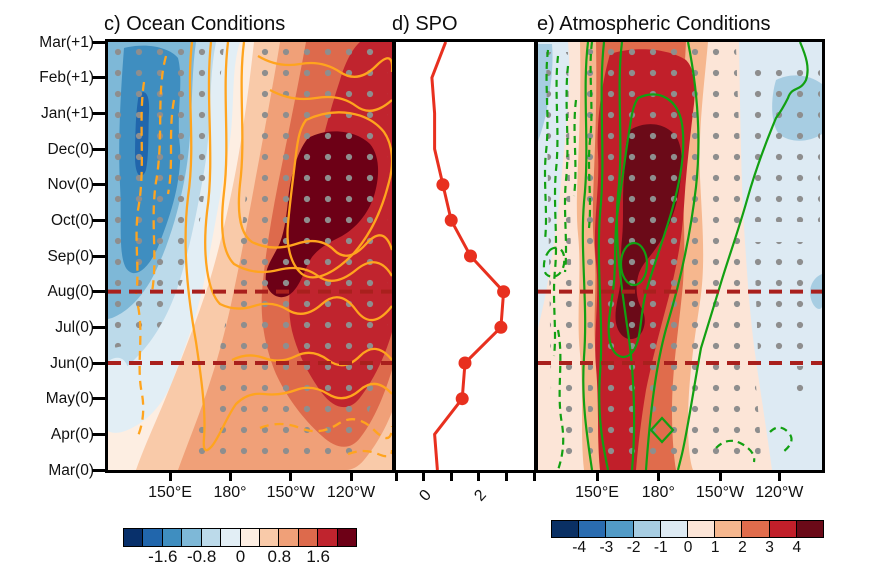 This screenshot has width=870, height=568. Describe the element at coordinates (633, 547) in the screenshot. I see `atmos-colorbar-tick-label: -2` at that location.